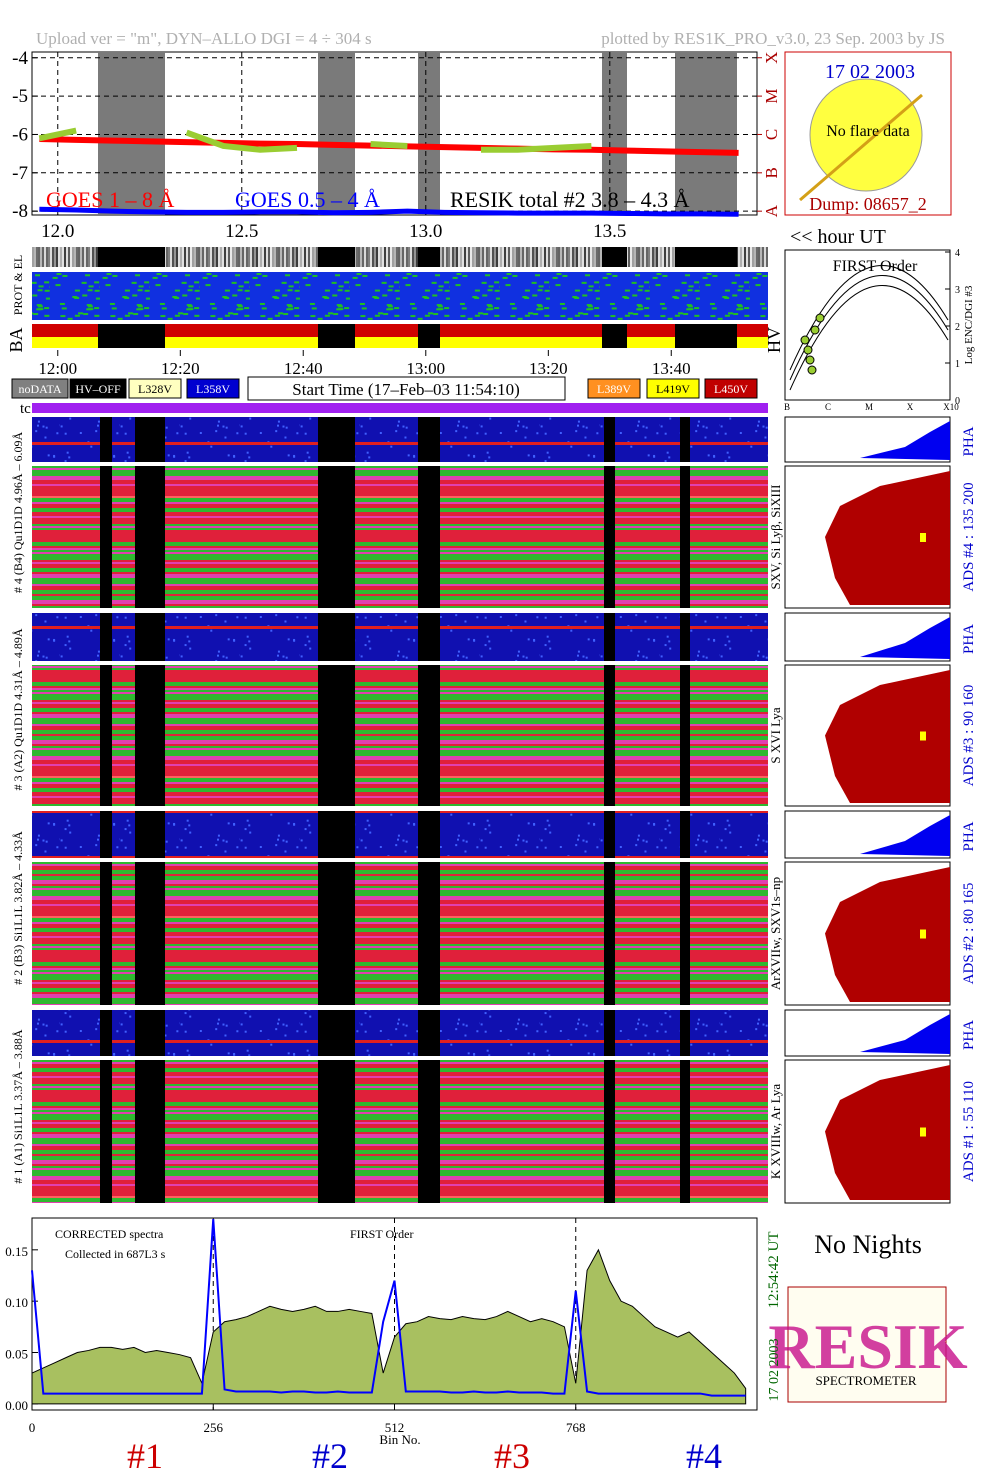 Image resolution: width=1004 pixels, height=1477 pixels. I want to click on tc-bar, so click(400, 408).